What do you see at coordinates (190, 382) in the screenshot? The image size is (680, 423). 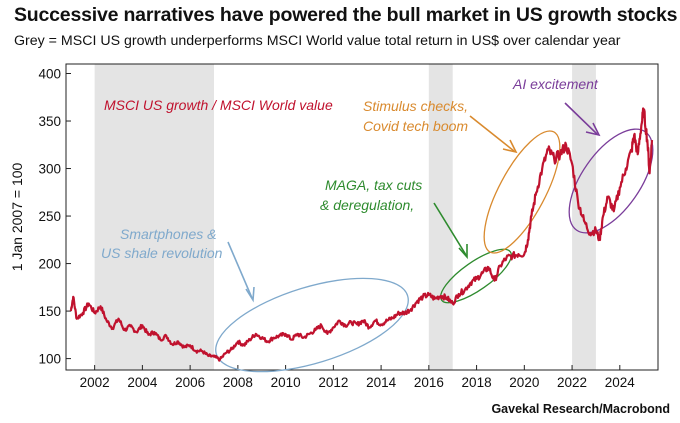 I see `x-tick-label: 2006` at bounding box center [190, 382].